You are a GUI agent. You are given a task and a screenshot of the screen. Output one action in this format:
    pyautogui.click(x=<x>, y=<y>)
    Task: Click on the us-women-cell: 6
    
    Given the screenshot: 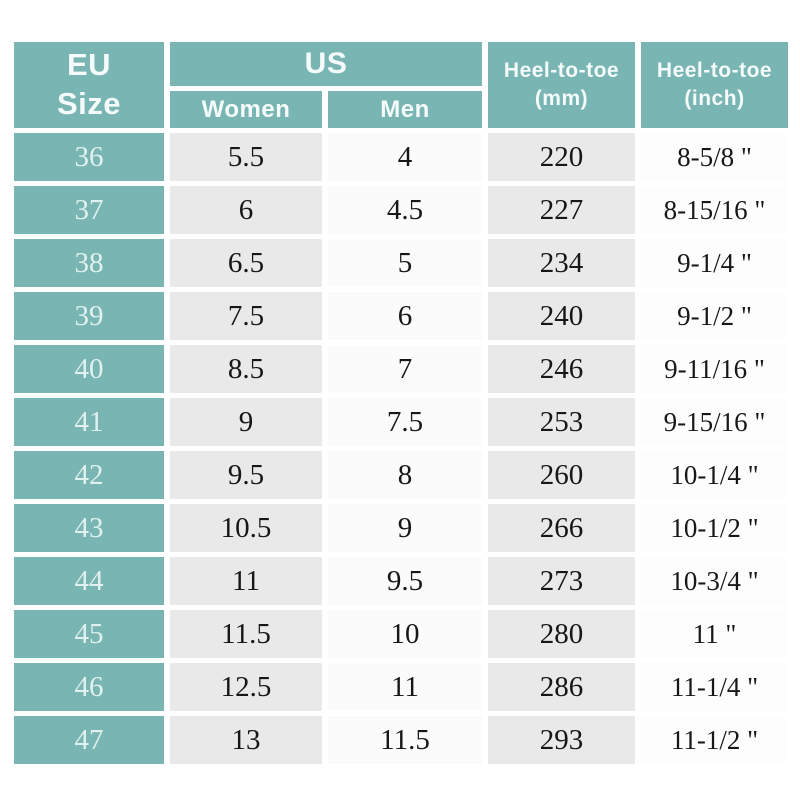 What is the action you would take?
    pyautogui.click(x=246, y=210)
    